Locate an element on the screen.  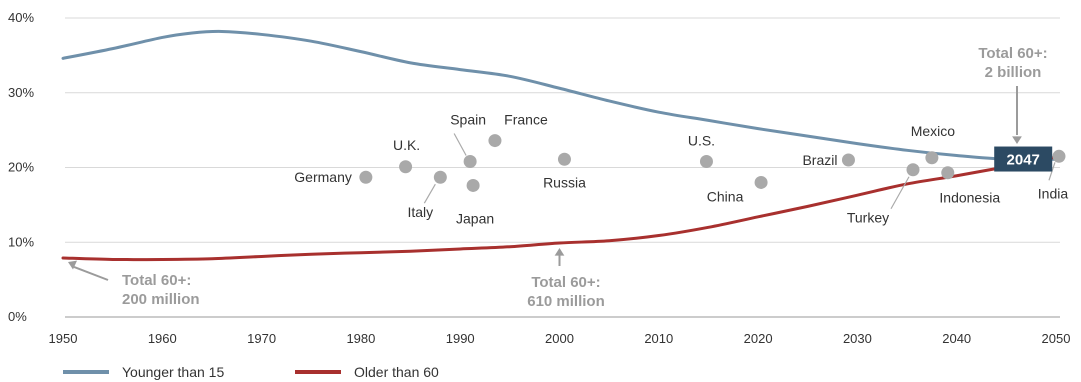
y-tick-label: 20% is located at coordinates (21, 167).